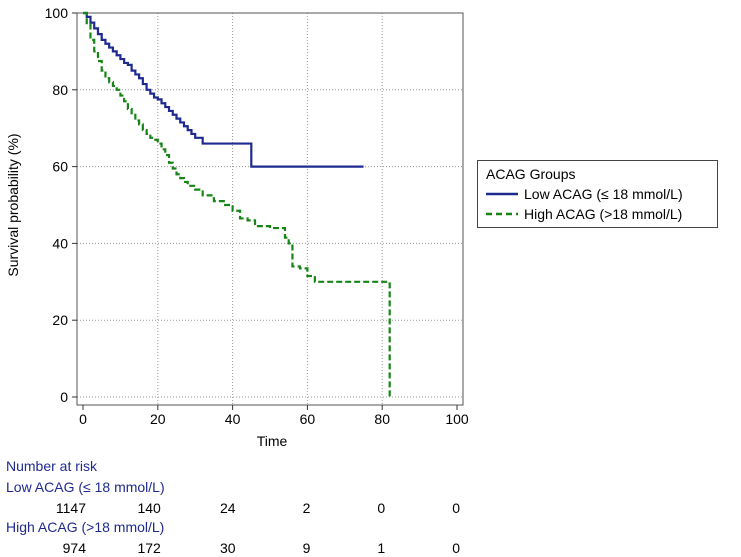 The image size is (741, 557). I want to click on risk-count: 2, so click(306, 508).